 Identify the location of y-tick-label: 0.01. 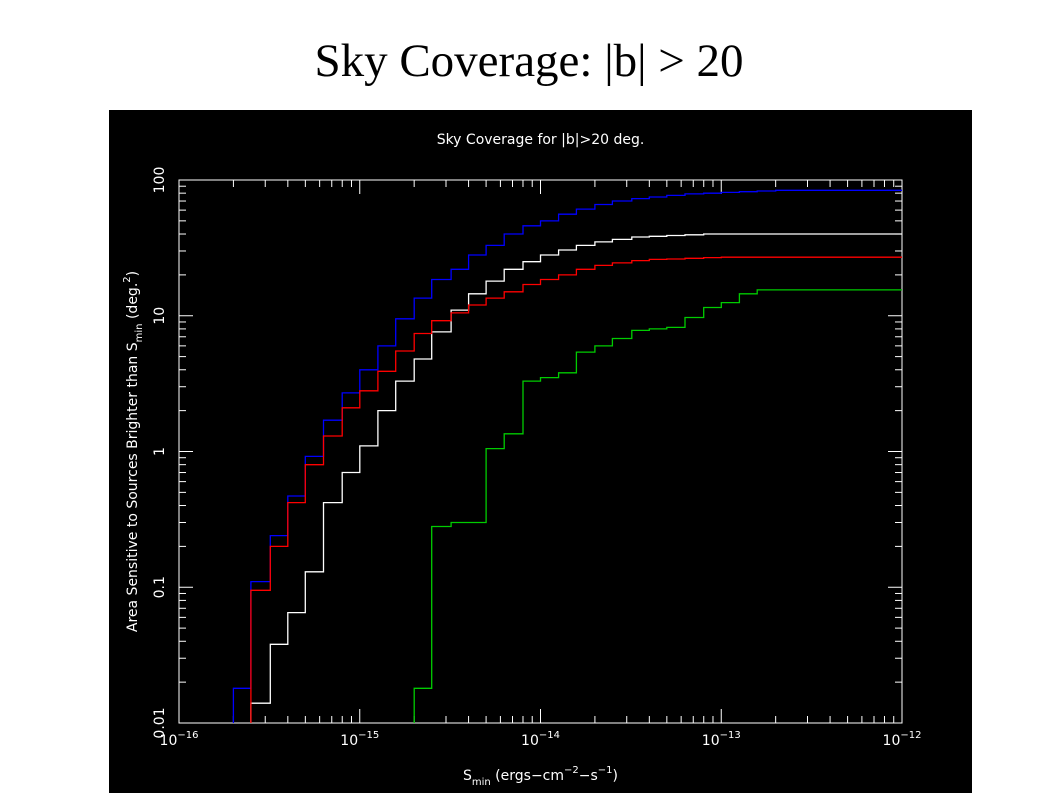
(160, 722).